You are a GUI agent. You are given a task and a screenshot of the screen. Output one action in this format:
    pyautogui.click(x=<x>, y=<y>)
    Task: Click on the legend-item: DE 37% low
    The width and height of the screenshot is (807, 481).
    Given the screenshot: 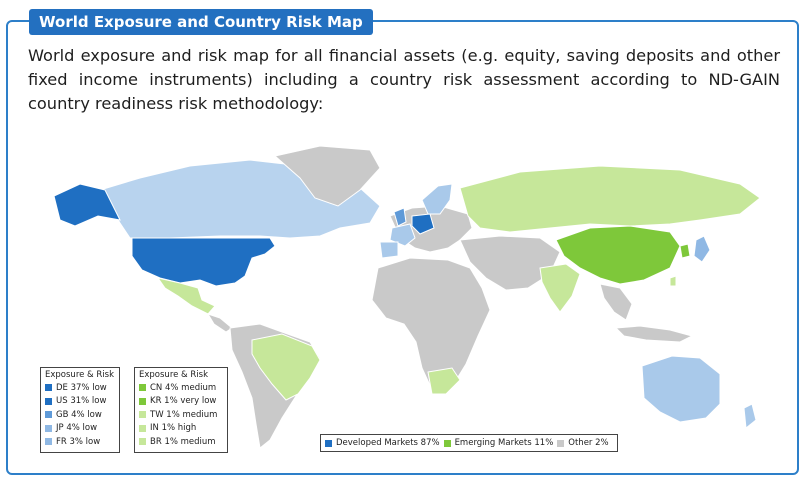 What is the action you would take?
    pyautogui.click(x=80, y=388)
    